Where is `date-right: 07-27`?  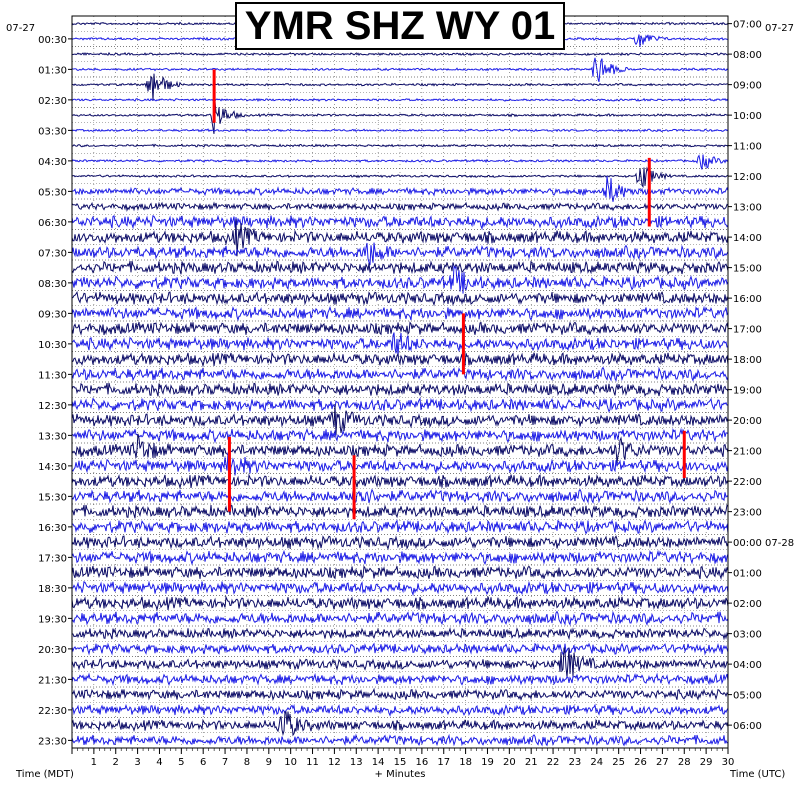
date-right: 07-27 is located at coordinates (779, 28).